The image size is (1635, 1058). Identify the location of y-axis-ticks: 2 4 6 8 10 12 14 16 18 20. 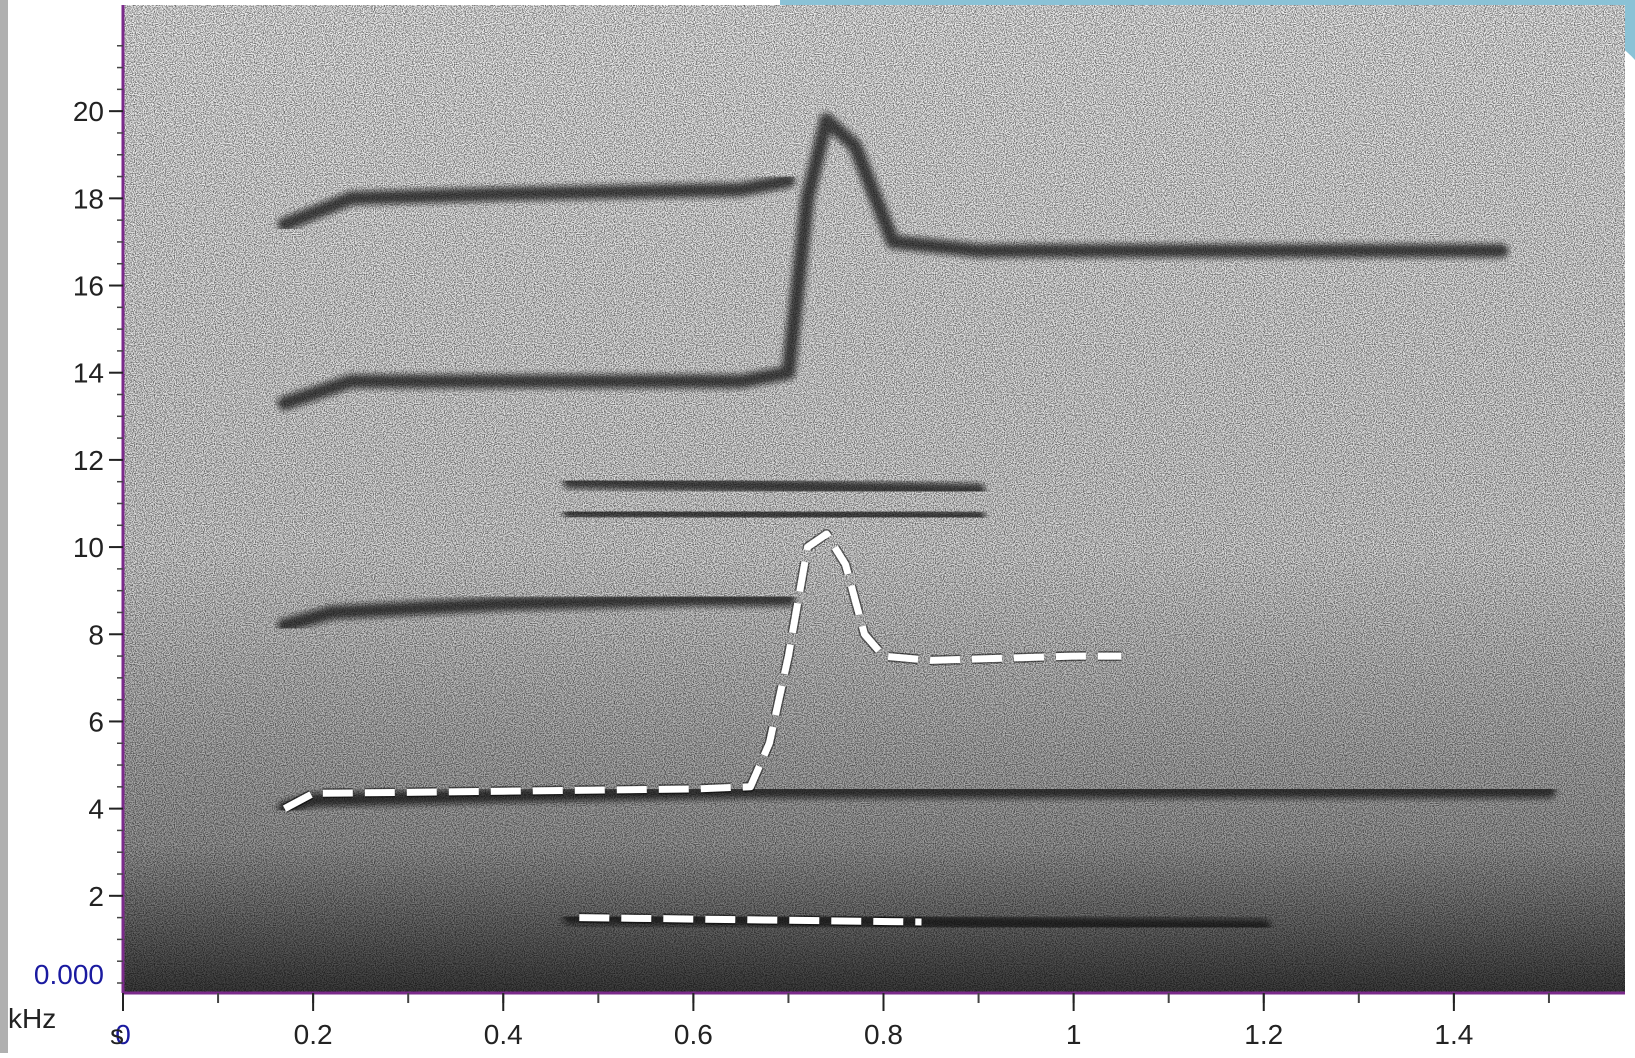
(98, 514).